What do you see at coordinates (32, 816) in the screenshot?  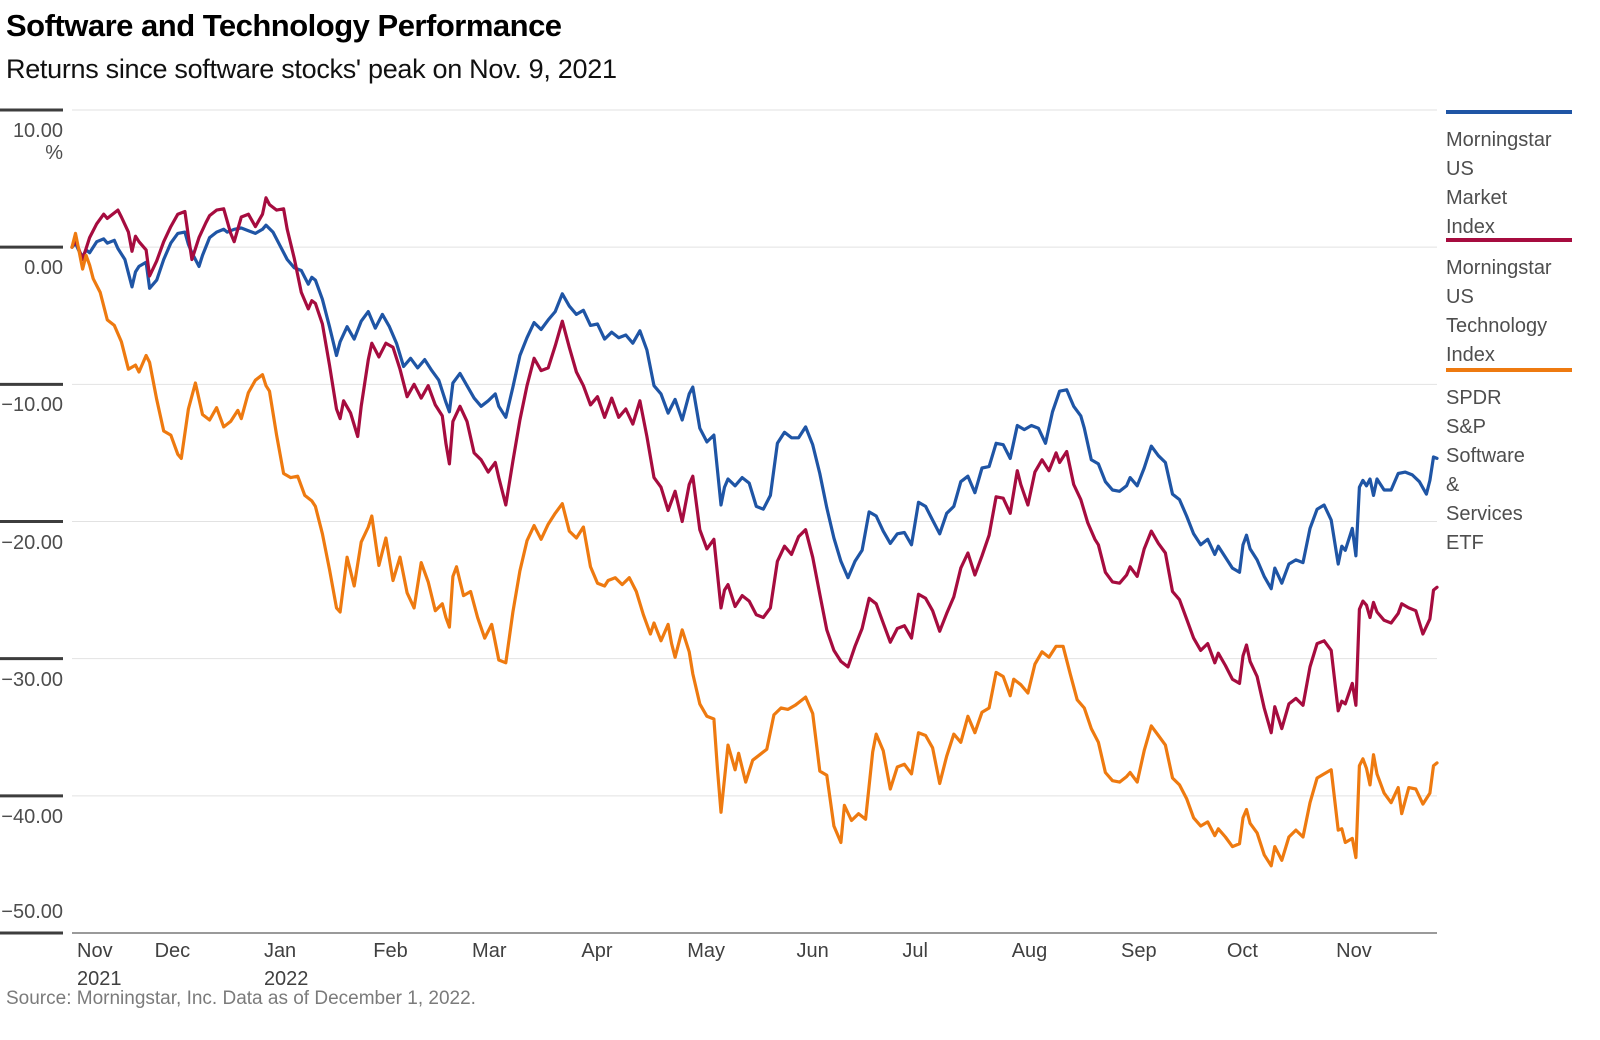 I see `y-tick-label: −40.00` at bounding box center [32, 816].